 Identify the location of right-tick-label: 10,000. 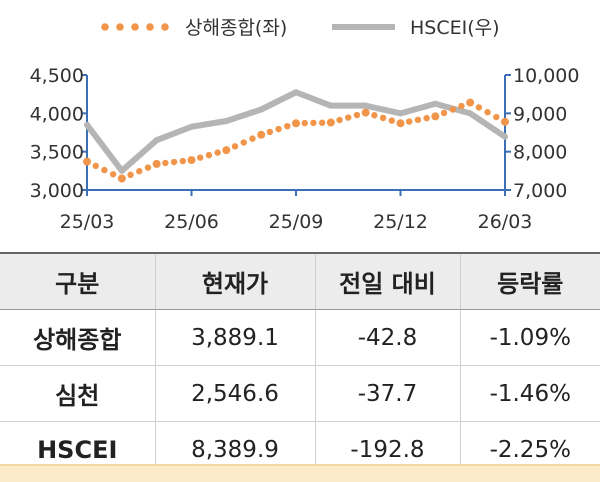
(546, 76).